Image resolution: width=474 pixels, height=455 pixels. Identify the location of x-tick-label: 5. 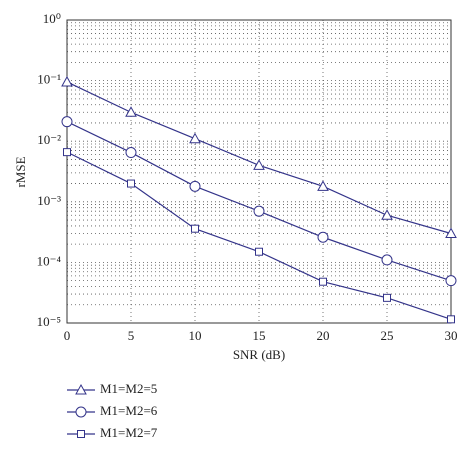
(131, 335).